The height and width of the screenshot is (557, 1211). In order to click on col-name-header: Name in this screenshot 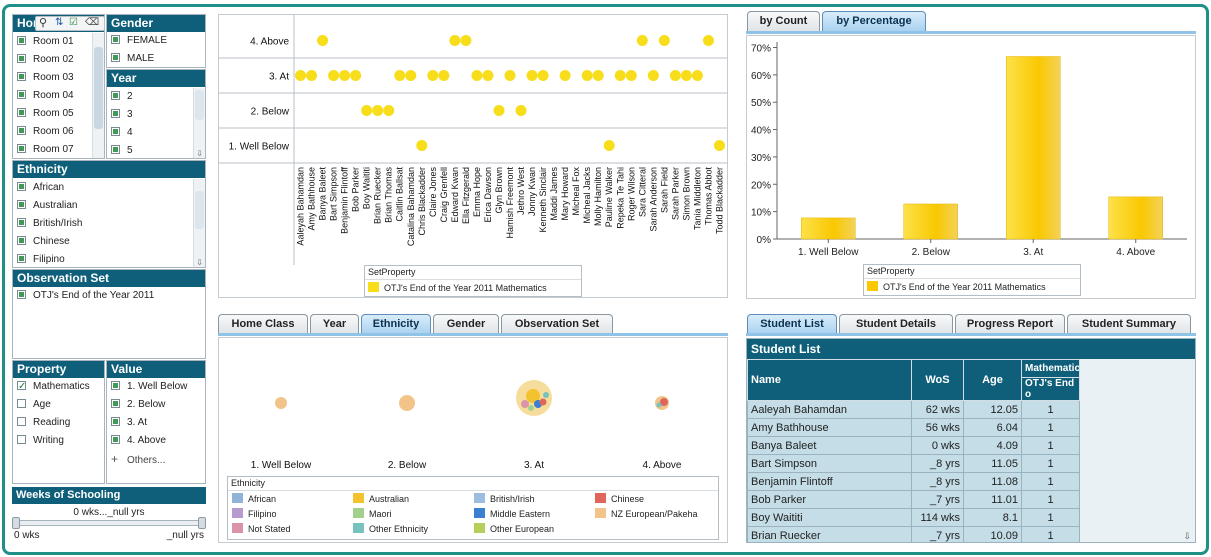, I will do `click(829, 380)`.